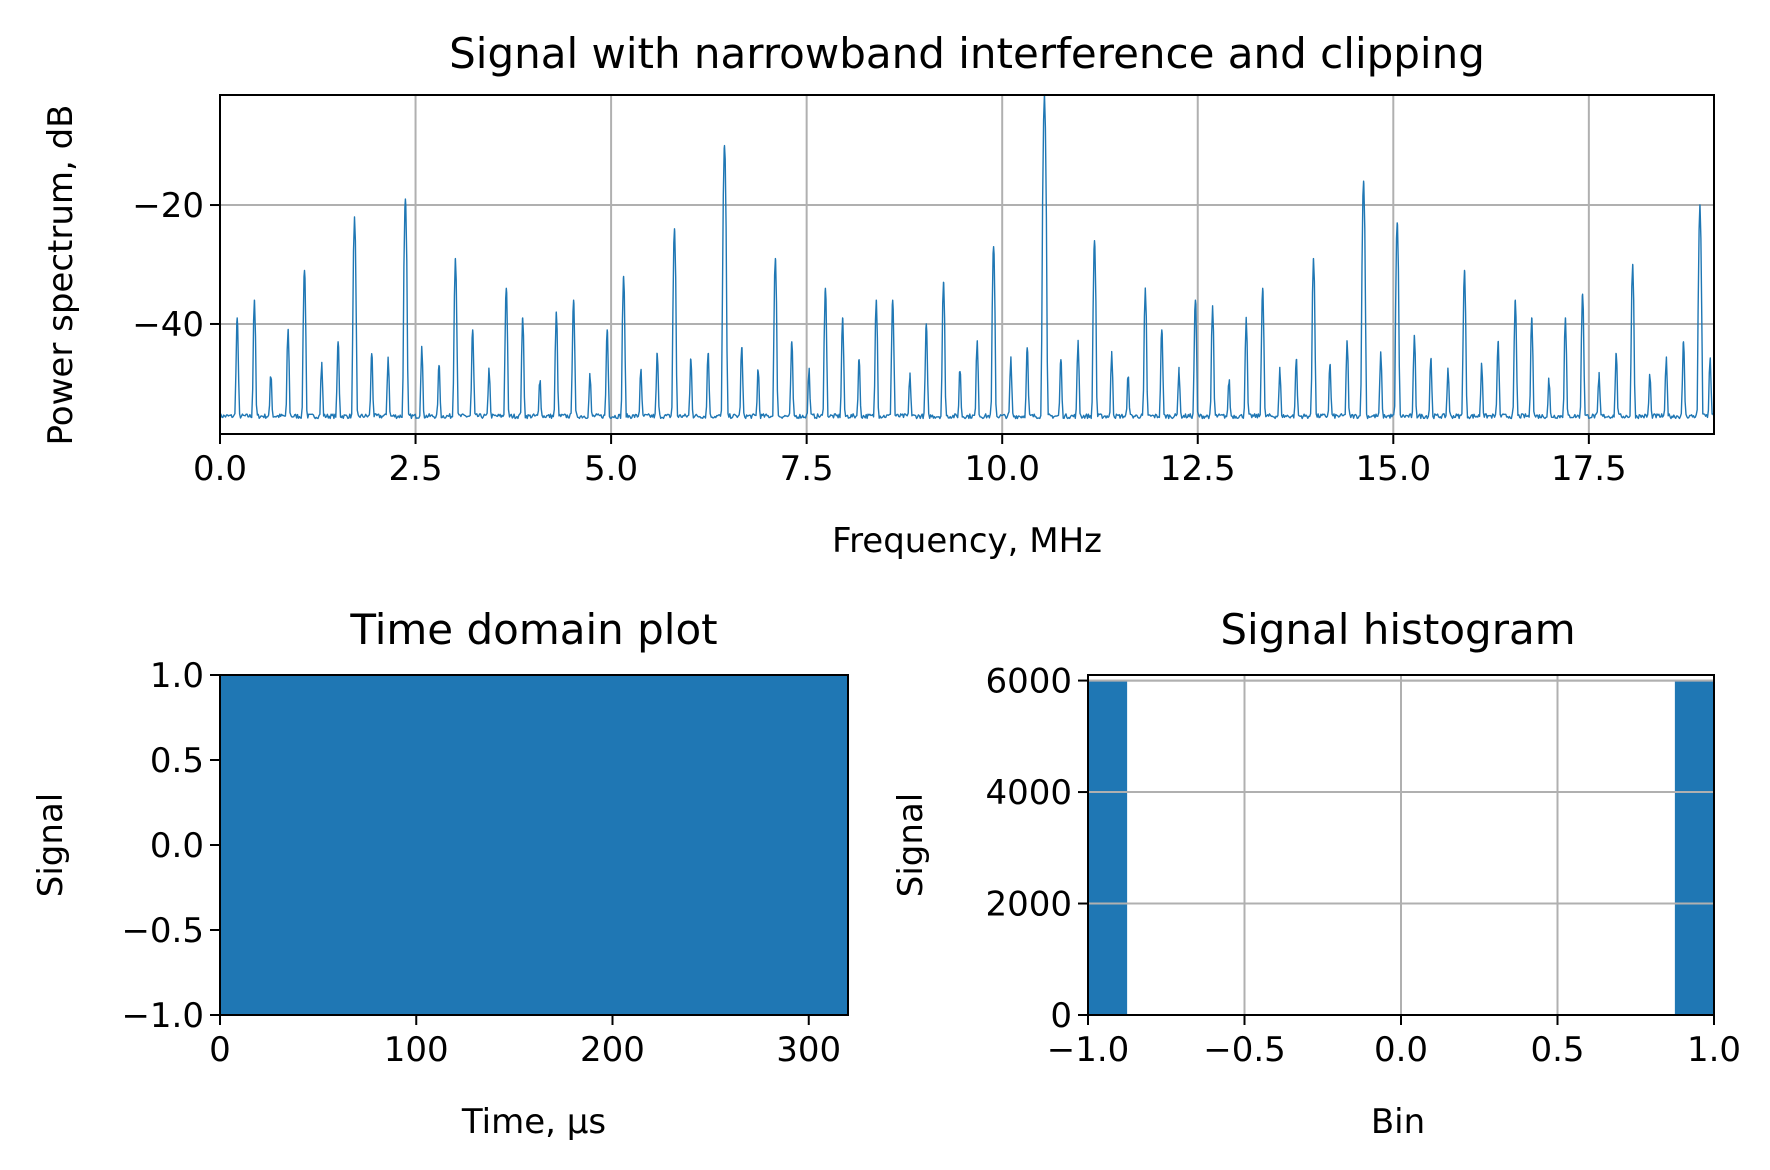  Describe the element at coordinates (177, 761) in the screenshot. I see `1-y-tick-label: 0.5` at that location.